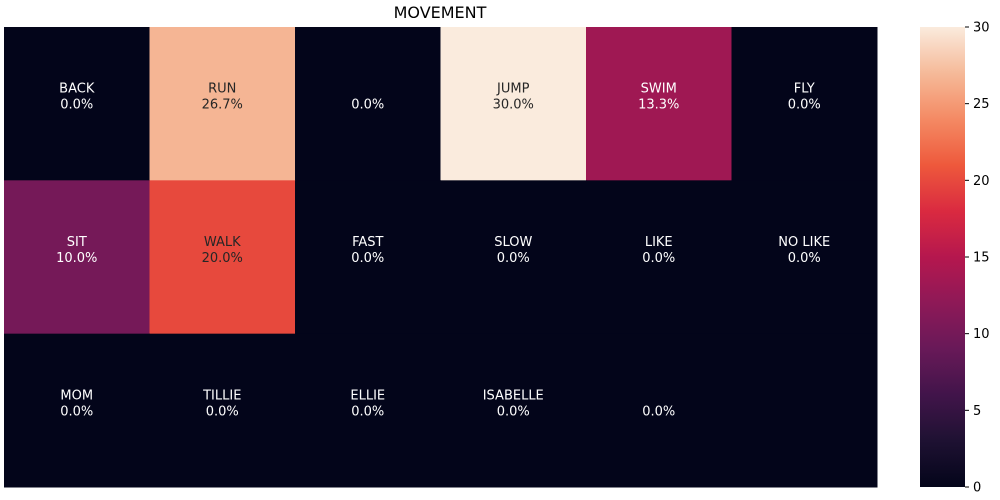  I want to click on cell-value-r1-c4: 0.0%, so click(658, 258).